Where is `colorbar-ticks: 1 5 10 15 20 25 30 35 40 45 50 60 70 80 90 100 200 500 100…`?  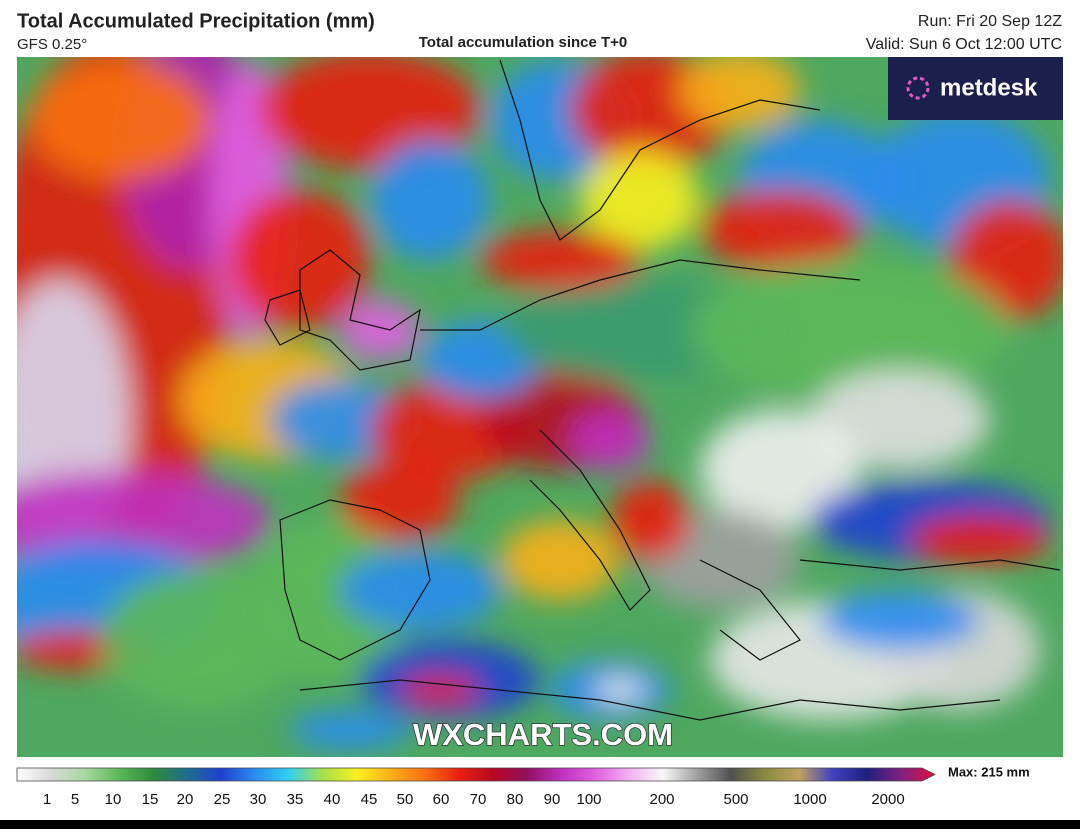 colorbar-ticks: 1 5 10 15 20 25 30 35 40 45 50 60 70 80 90 100 200 500 100… is located at coordinates (474, 799).